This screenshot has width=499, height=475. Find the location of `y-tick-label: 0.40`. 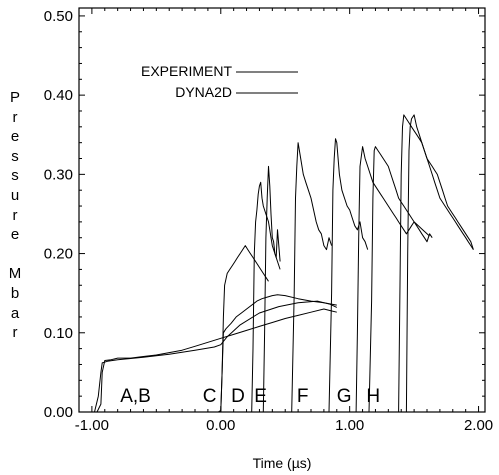

y-tick-label: 0.40 is located at coordinates (58, 95).